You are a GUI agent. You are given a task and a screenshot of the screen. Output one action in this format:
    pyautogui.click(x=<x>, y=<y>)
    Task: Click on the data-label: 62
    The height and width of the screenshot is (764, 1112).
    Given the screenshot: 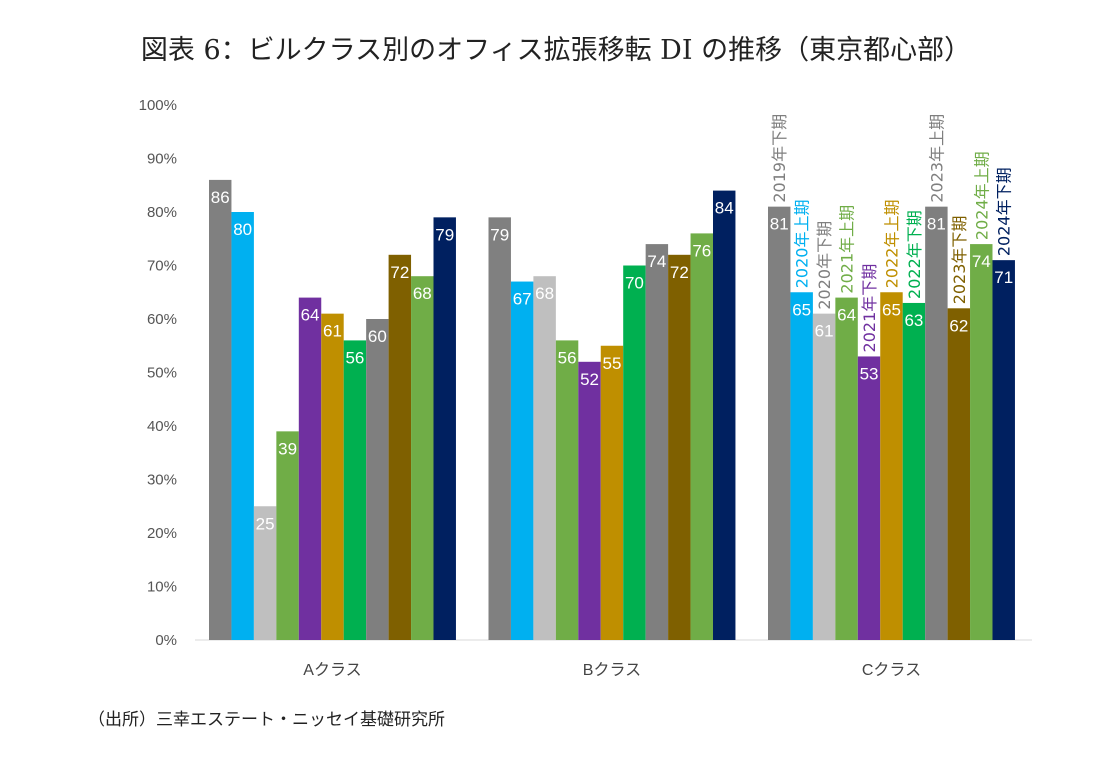 What is the action you would take?
    pyautogui.click(x=958, y=325)
    